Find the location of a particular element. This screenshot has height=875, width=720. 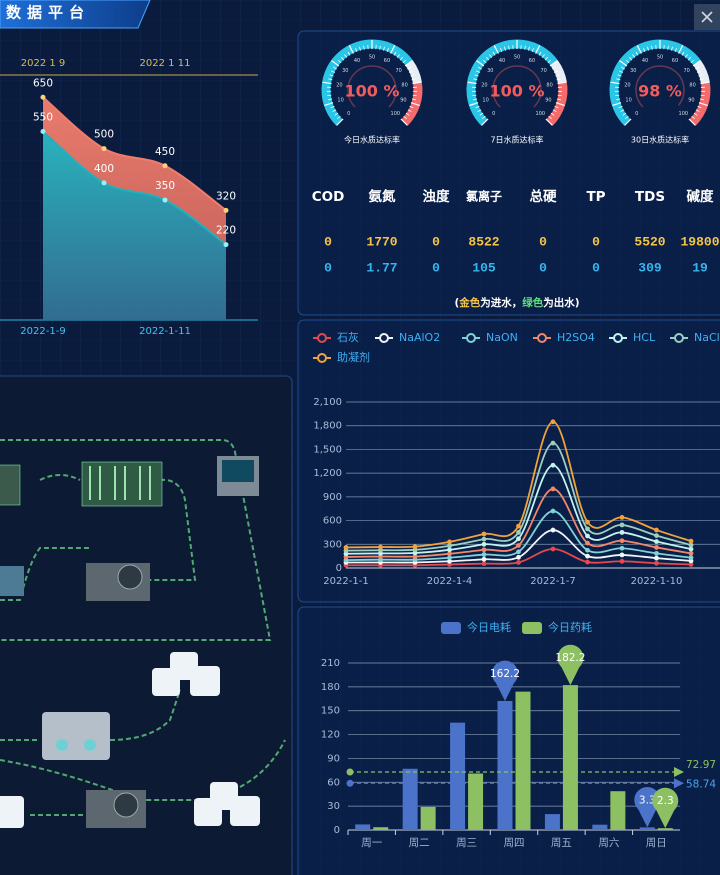

gauge-value: 98 % is located at coordinates (660, 91).